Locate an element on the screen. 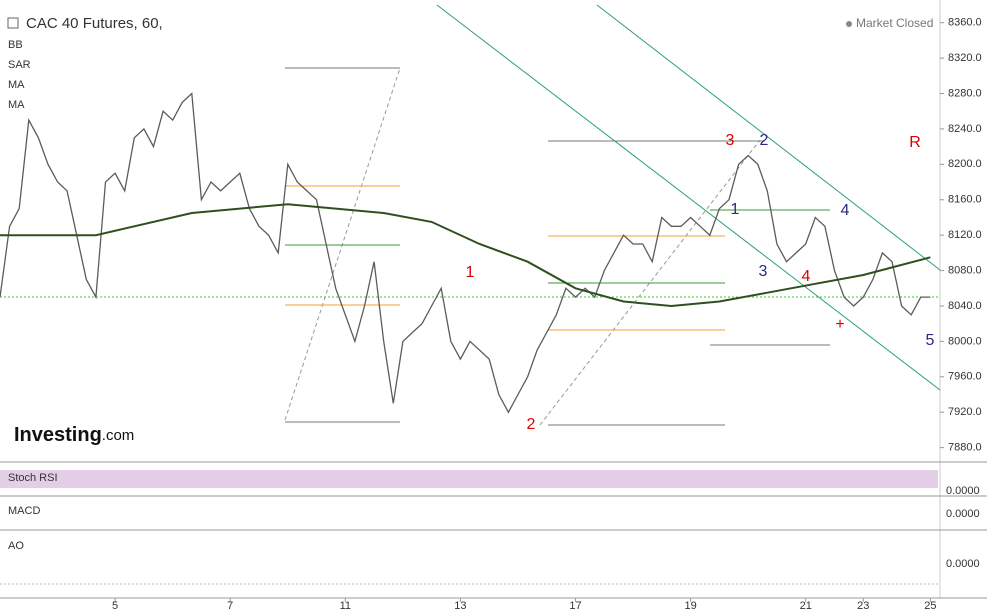 This screenshot has width=987, height=615. x-tick-label: 23 is located at coordinates (863, 606).